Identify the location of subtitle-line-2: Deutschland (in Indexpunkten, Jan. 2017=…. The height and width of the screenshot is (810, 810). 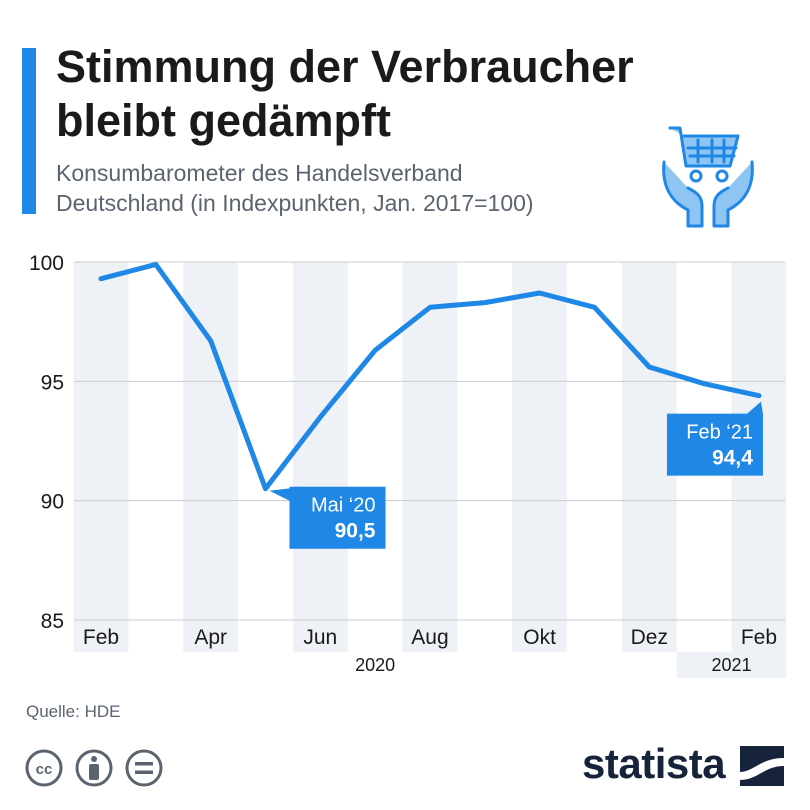
(295, 203).